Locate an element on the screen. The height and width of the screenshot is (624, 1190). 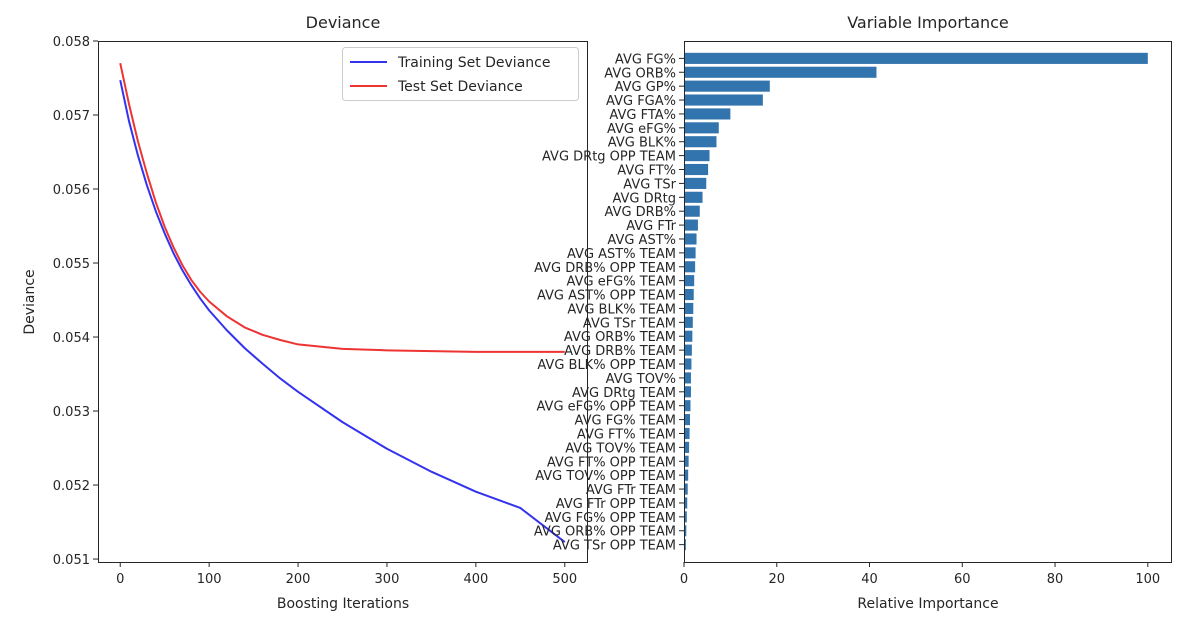
importance-category-label: AVG FG% is located at coordinates (645, 59).